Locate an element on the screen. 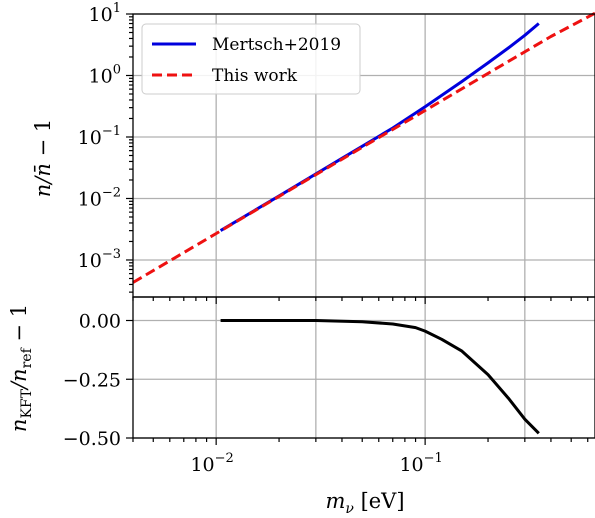  top-y-tick-label: 10⁰ is located at coordinates (105, 74).